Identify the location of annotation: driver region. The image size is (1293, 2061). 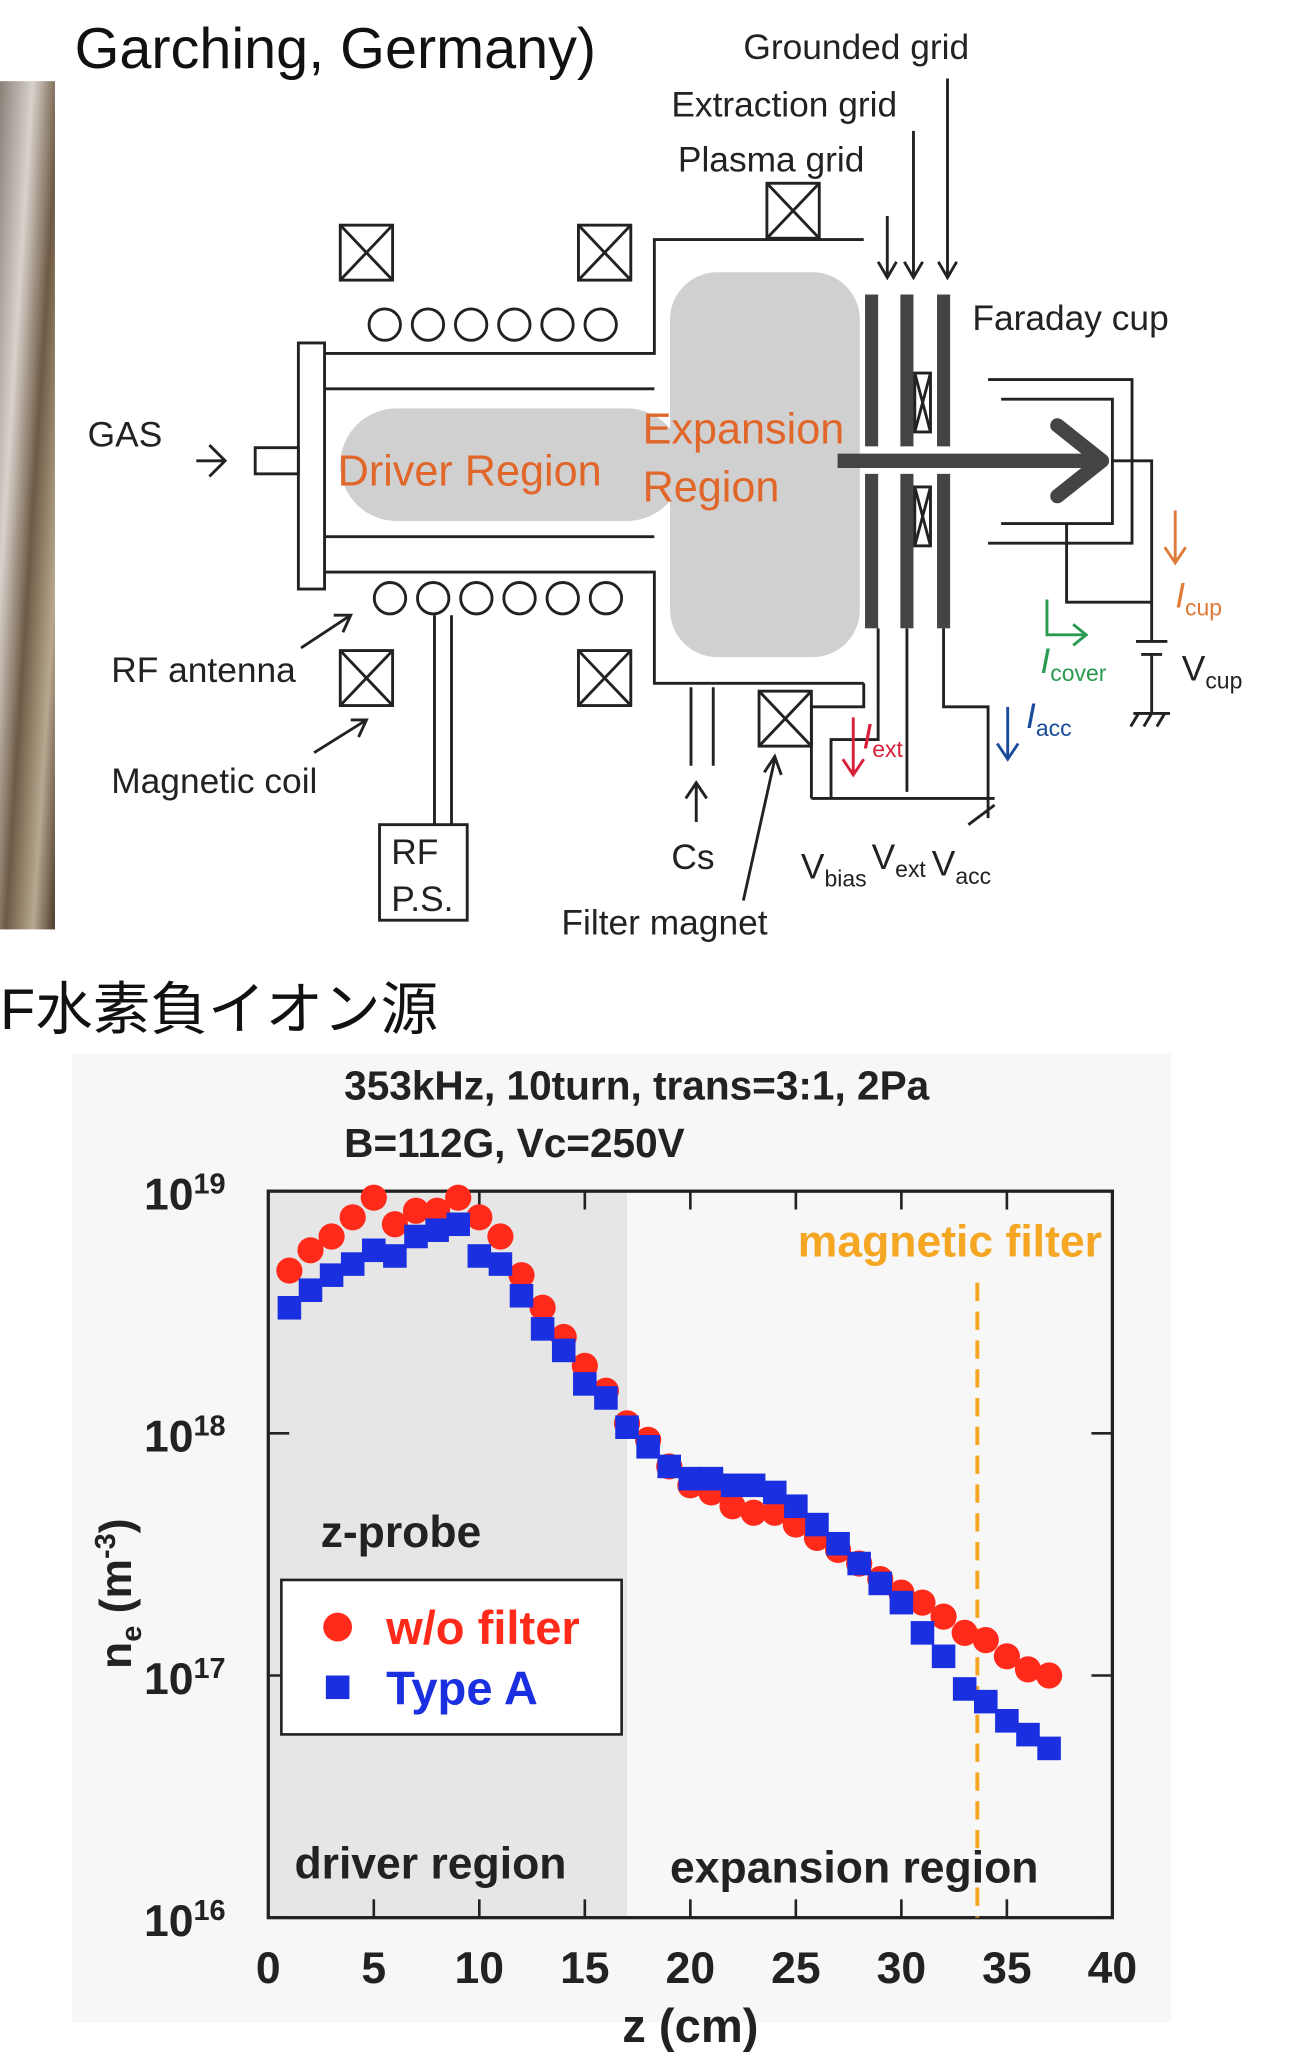
(430, 1863).